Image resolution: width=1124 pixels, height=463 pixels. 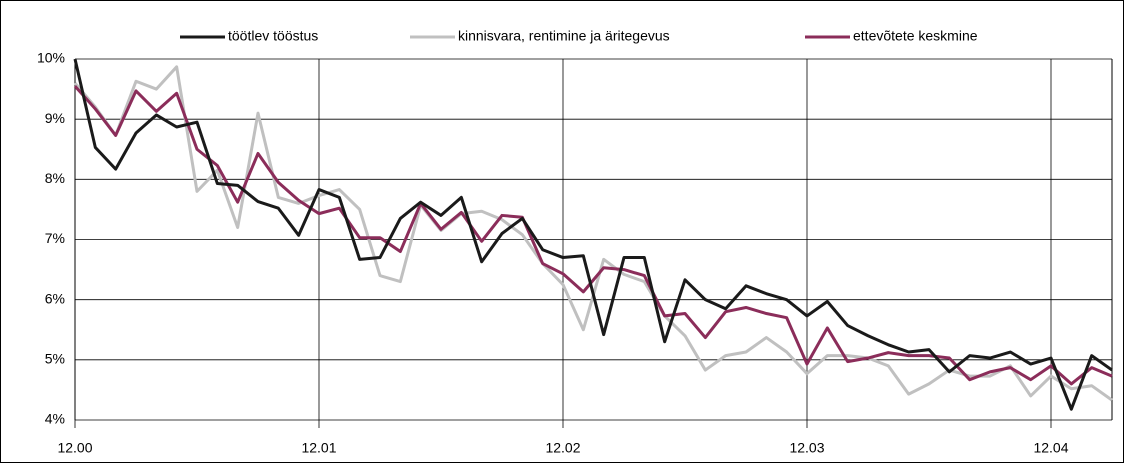 What do you see at coordinates (273, 36) in the screenshot?
I see `legend-label: töötlev tööstus` at bounding box center [273, 36].